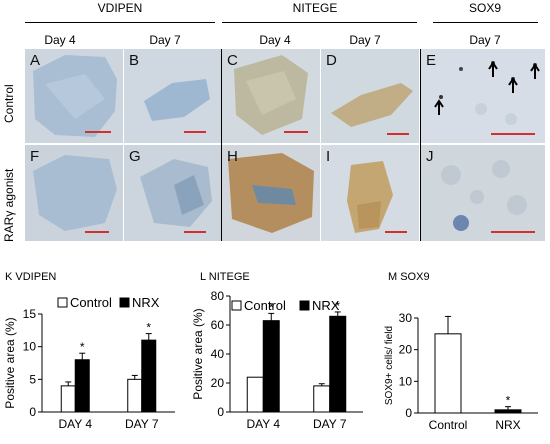  Describe the element at coordinates (146, 302) in the screenshot. I see `vdipen-legend-label-1: NRX` at that location.